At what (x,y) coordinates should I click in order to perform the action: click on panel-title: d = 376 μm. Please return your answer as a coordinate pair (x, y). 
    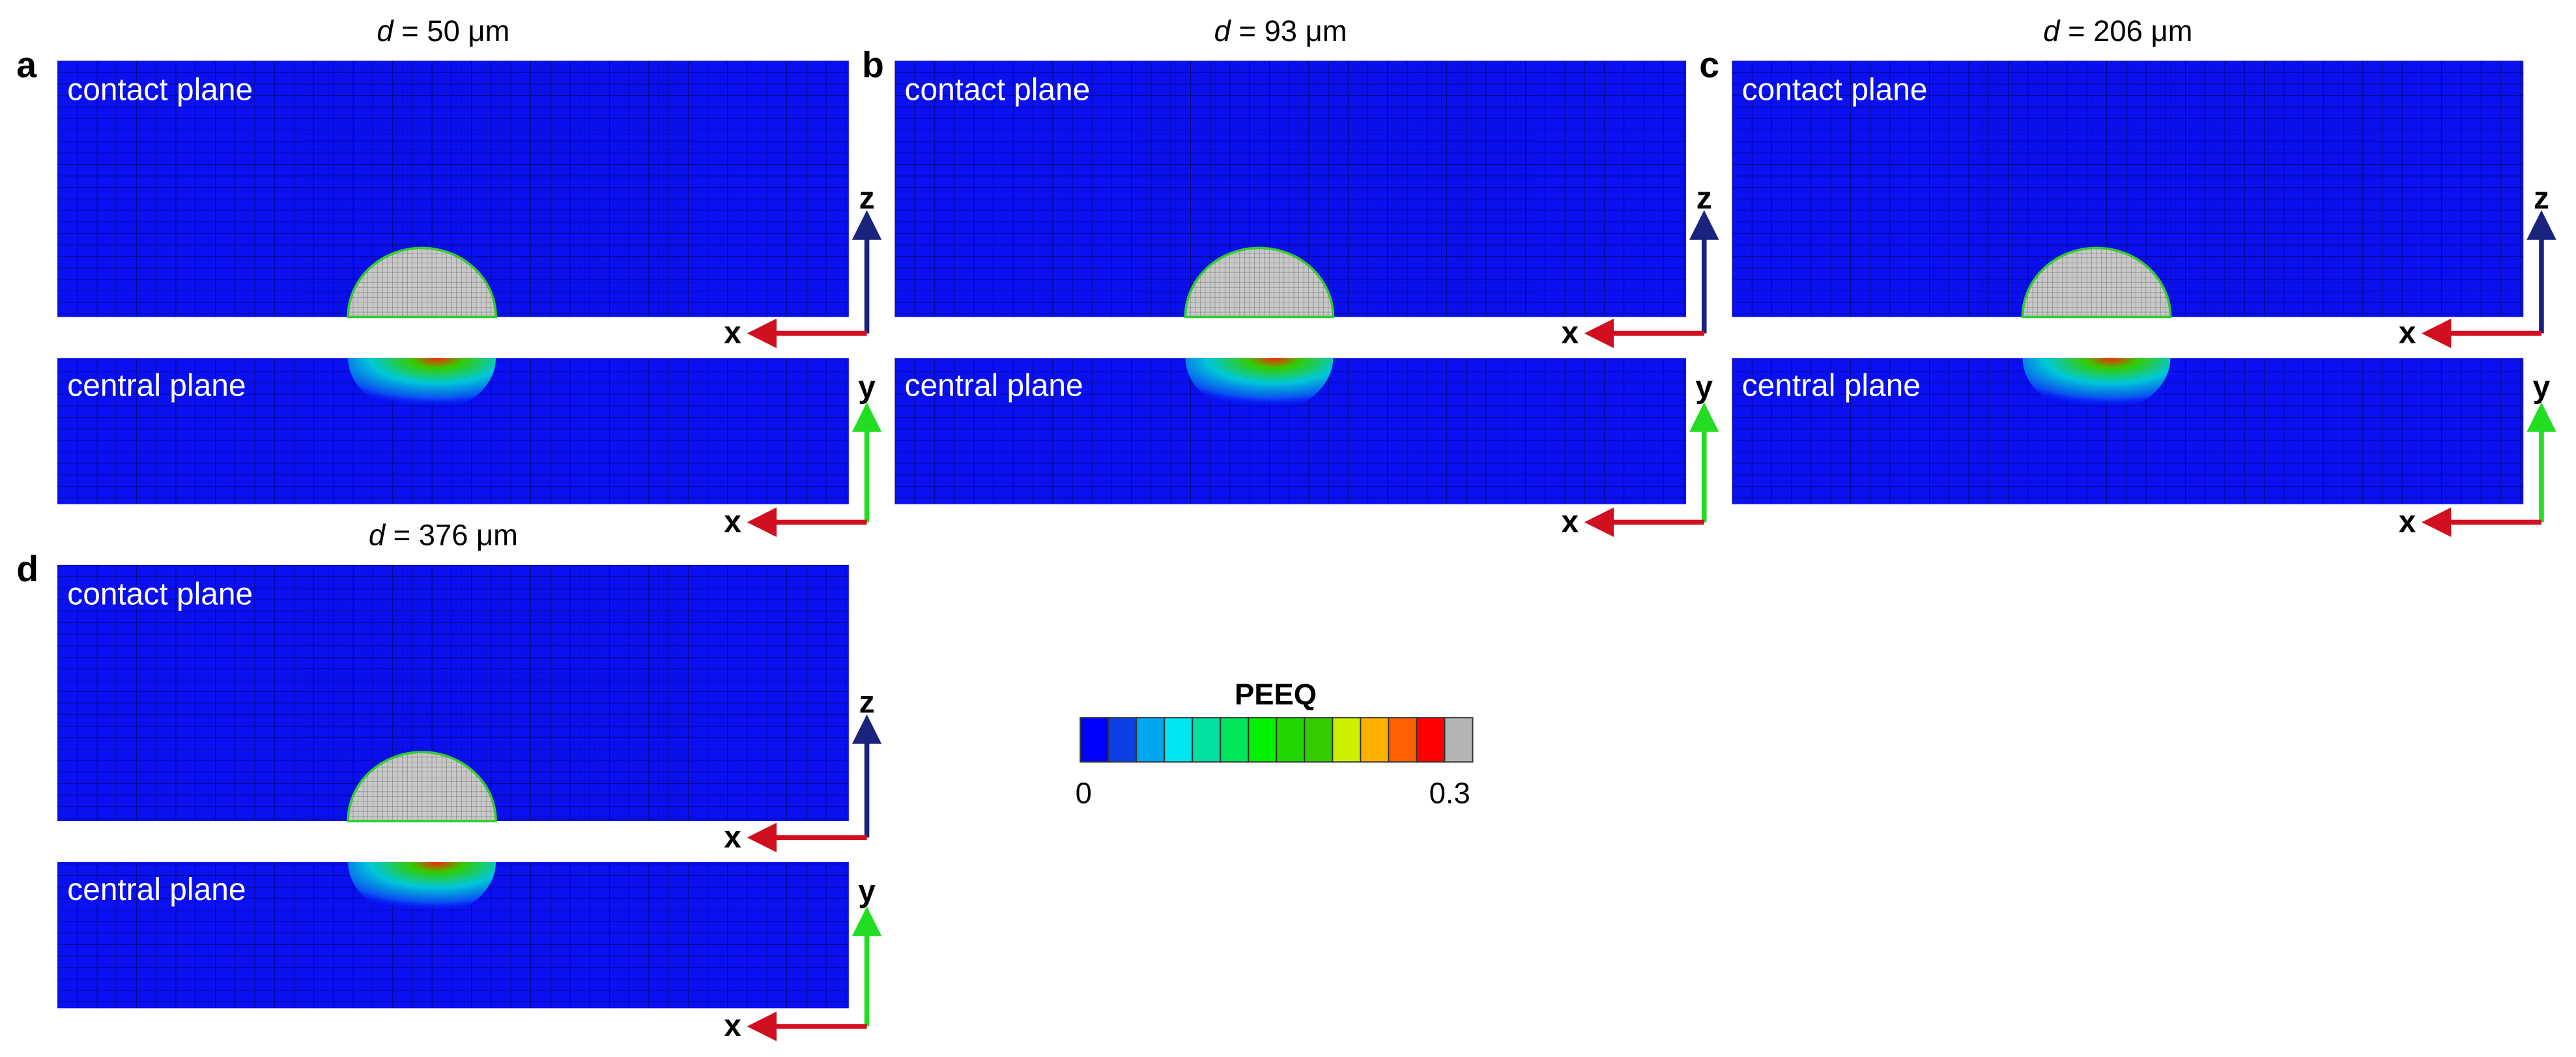
    Looking at the image, I should click on (443, 535).